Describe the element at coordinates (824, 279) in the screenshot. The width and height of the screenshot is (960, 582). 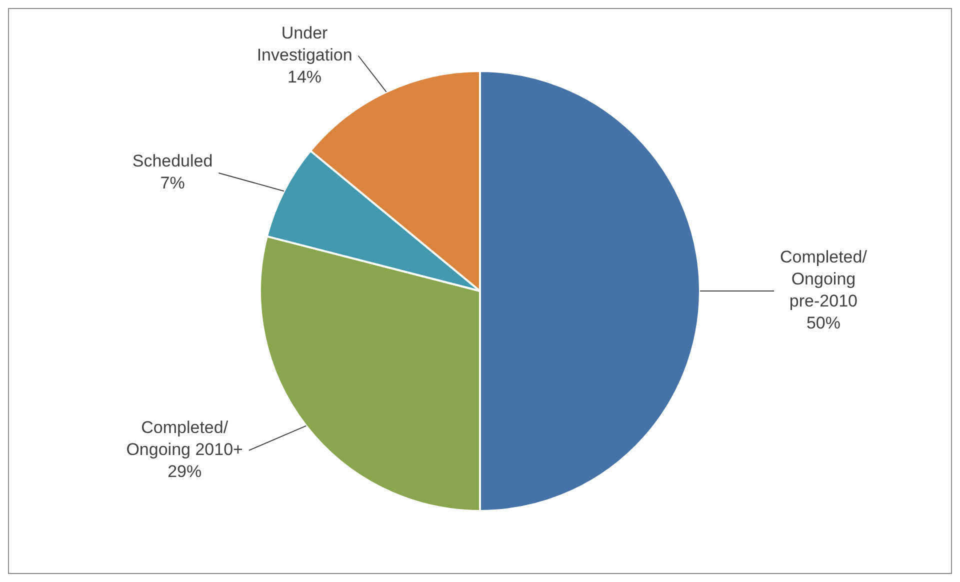
I see `slice-label: Completed/ Ongoing pre-2010` at that location.